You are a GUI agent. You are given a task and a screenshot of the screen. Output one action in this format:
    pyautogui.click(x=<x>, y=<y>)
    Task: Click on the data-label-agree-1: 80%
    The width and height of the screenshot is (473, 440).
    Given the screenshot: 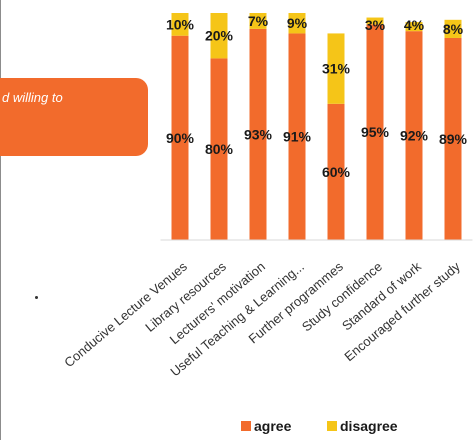 What is the action you would take?
    pyautogui.click(x=219, y=149)
    